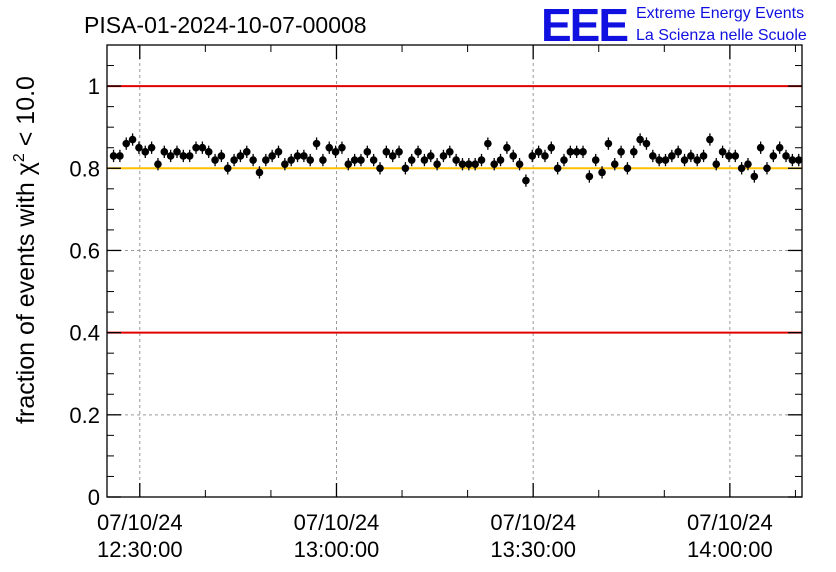  What do you see at coordinates (730, 549) in the screenshot?
I see `x-tick-label-time: 14:00:00` at bounding box center [730, 549].